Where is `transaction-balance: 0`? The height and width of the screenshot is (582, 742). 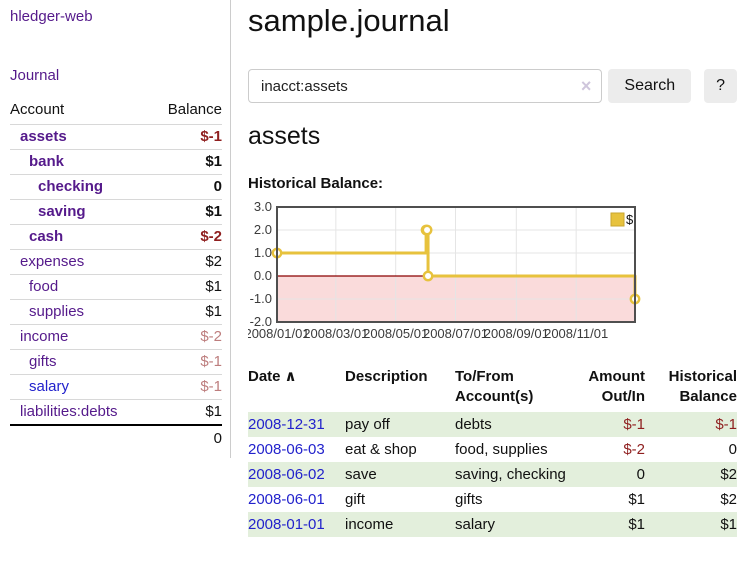 transaction-balance: 0 is located at coordinates (732, 449).